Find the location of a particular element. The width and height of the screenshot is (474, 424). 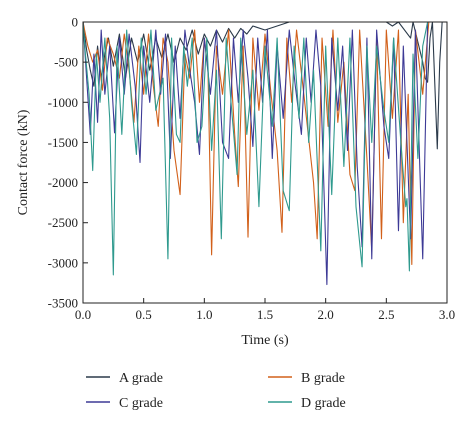

y-tick-label: -500 is located at coordinates (66, 62).